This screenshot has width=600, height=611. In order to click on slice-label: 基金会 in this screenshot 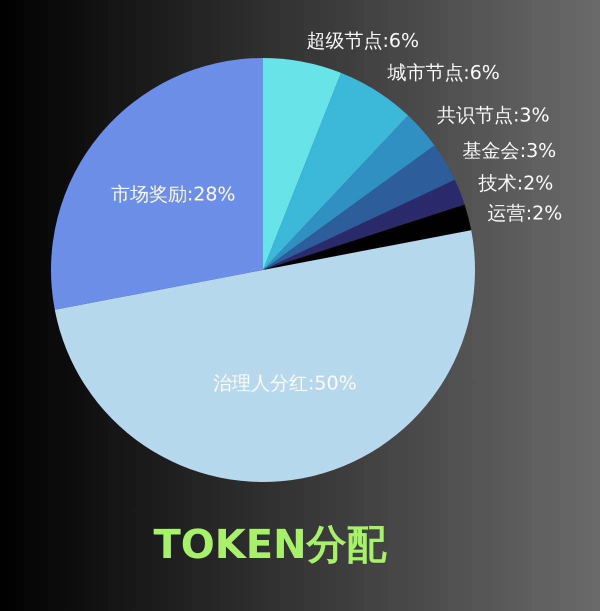, I will do `click(491, 151)`.